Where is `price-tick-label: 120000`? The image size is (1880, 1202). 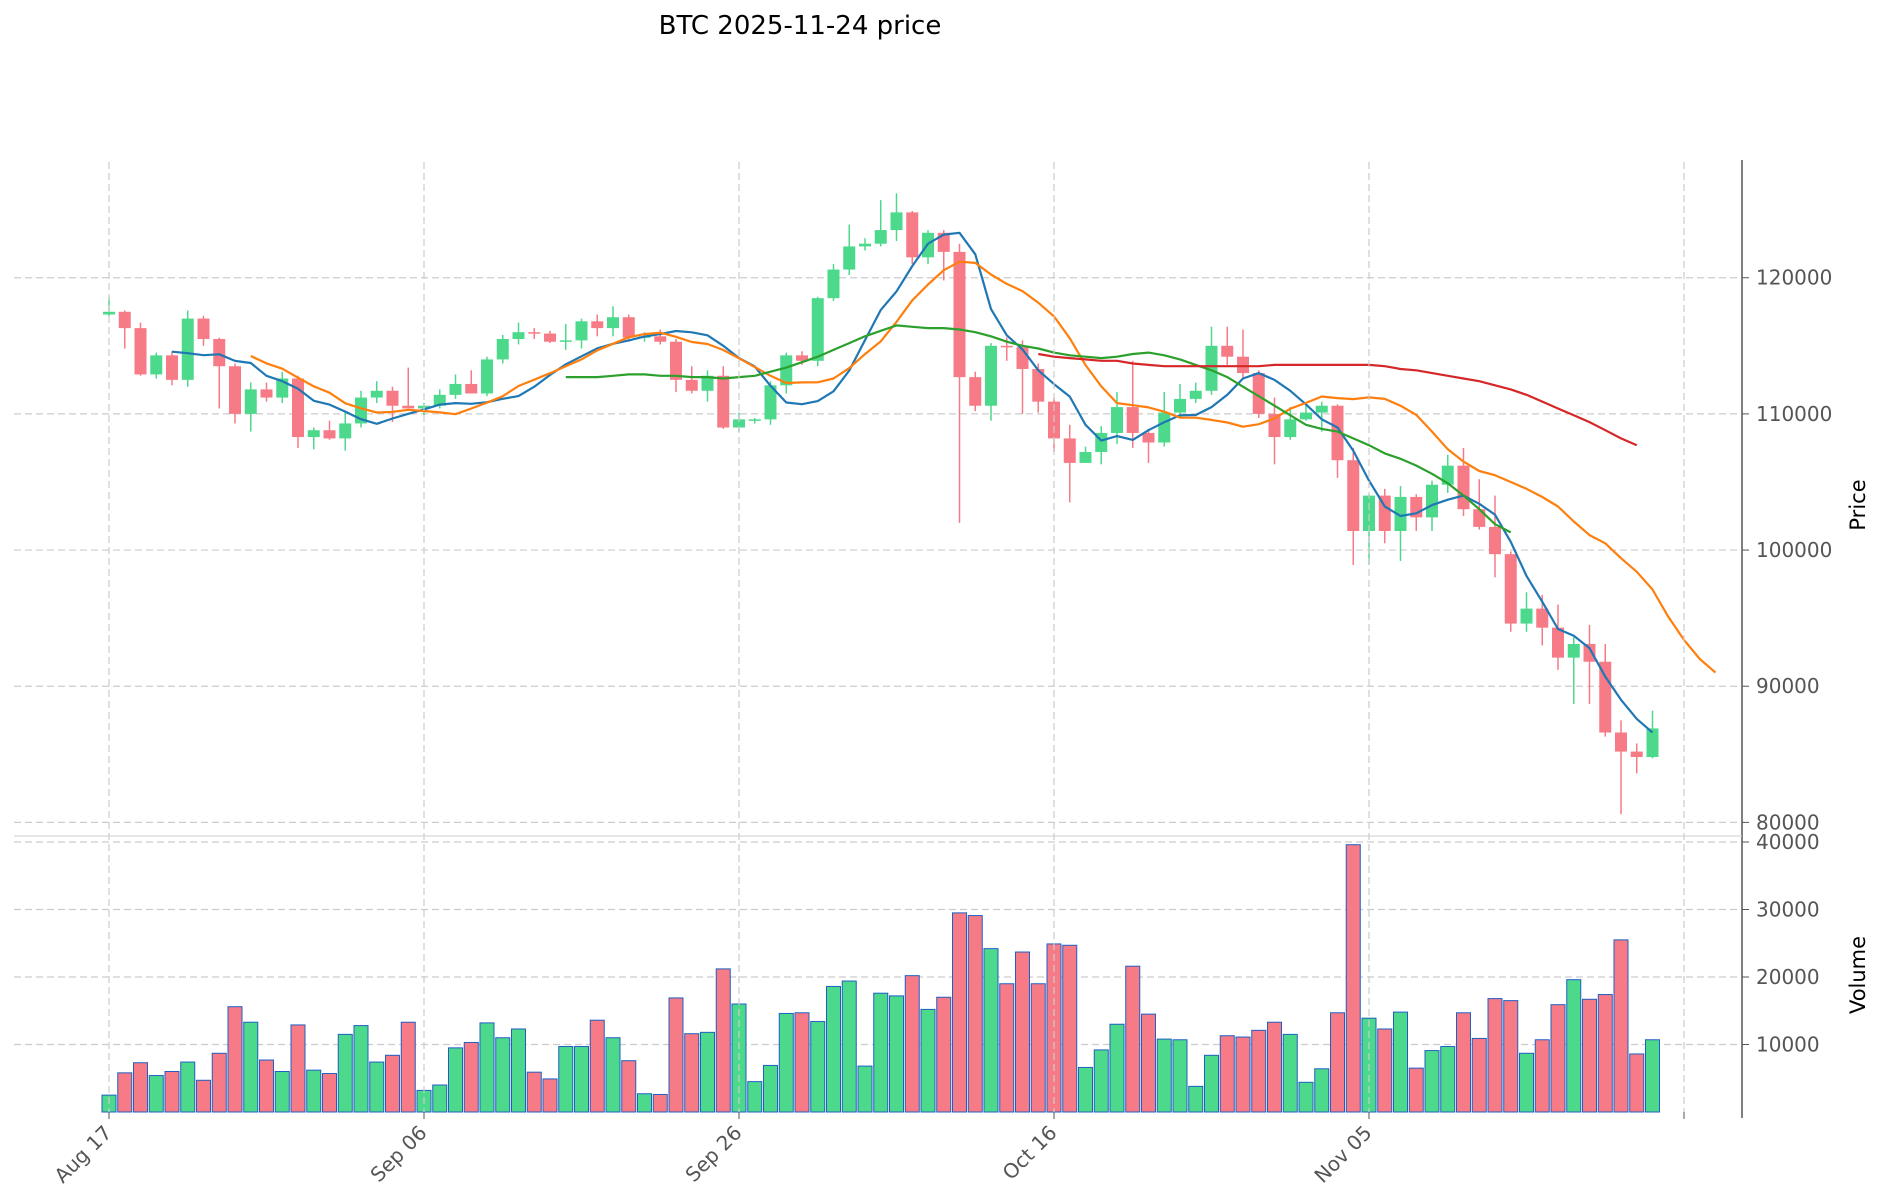 price-tick-label: 120000 is located at coordinates (1794, 278).